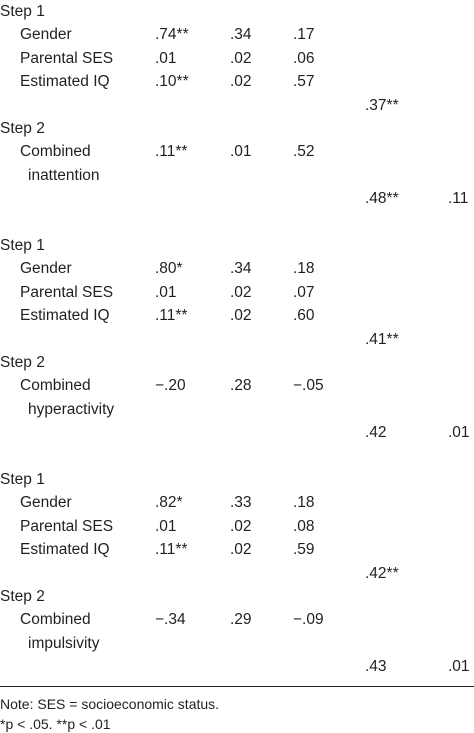 The width and height of the screenshot is (474, 733). I want to click on variable-label-cont: hyperactivity, so click(71, 409).